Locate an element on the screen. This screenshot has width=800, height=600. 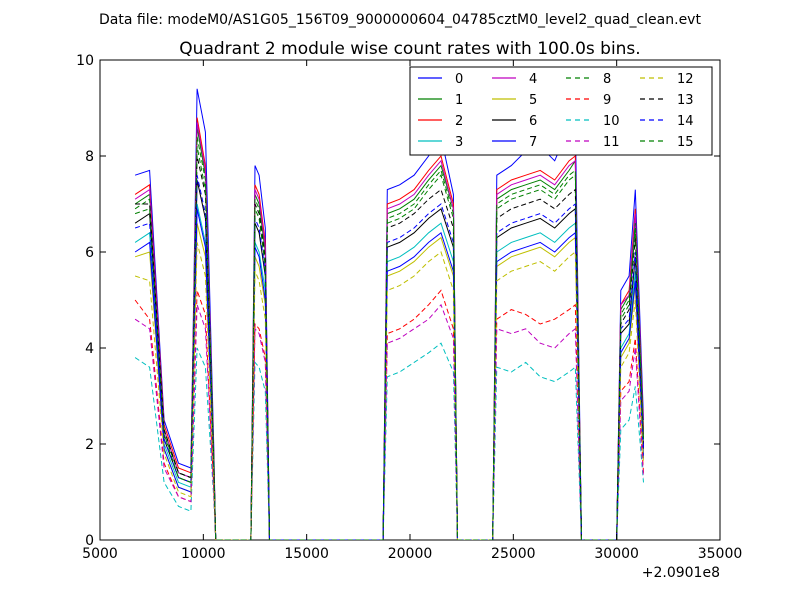
legend-label-4: 4 is located at coordinates (533, 79).